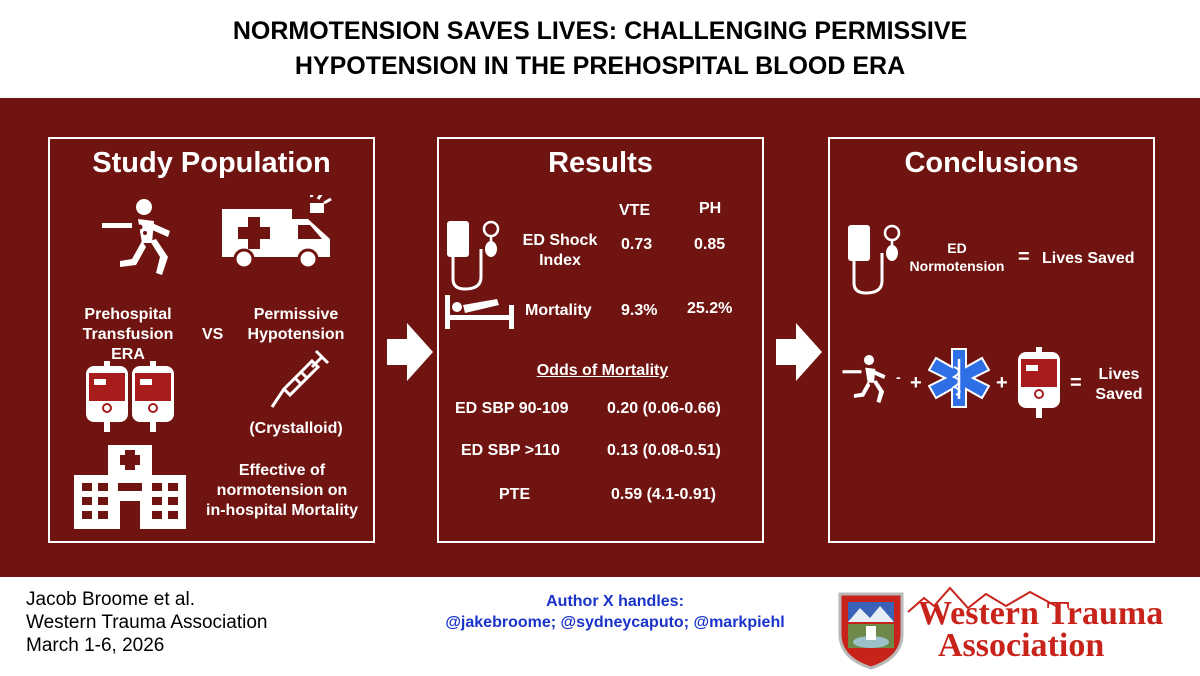  What do you see at coordinates (898, 377) in the screenshot?
I see `minus-sign: -` at bounding box center [898, 377].